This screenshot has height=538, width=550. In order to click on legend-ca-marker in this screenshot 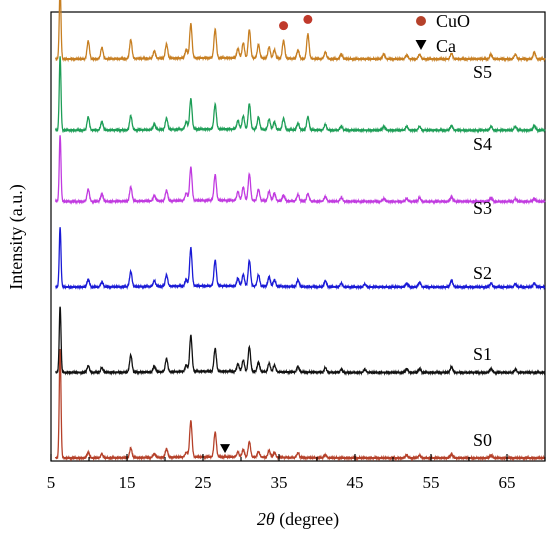, I will do `click(421, 45)`.